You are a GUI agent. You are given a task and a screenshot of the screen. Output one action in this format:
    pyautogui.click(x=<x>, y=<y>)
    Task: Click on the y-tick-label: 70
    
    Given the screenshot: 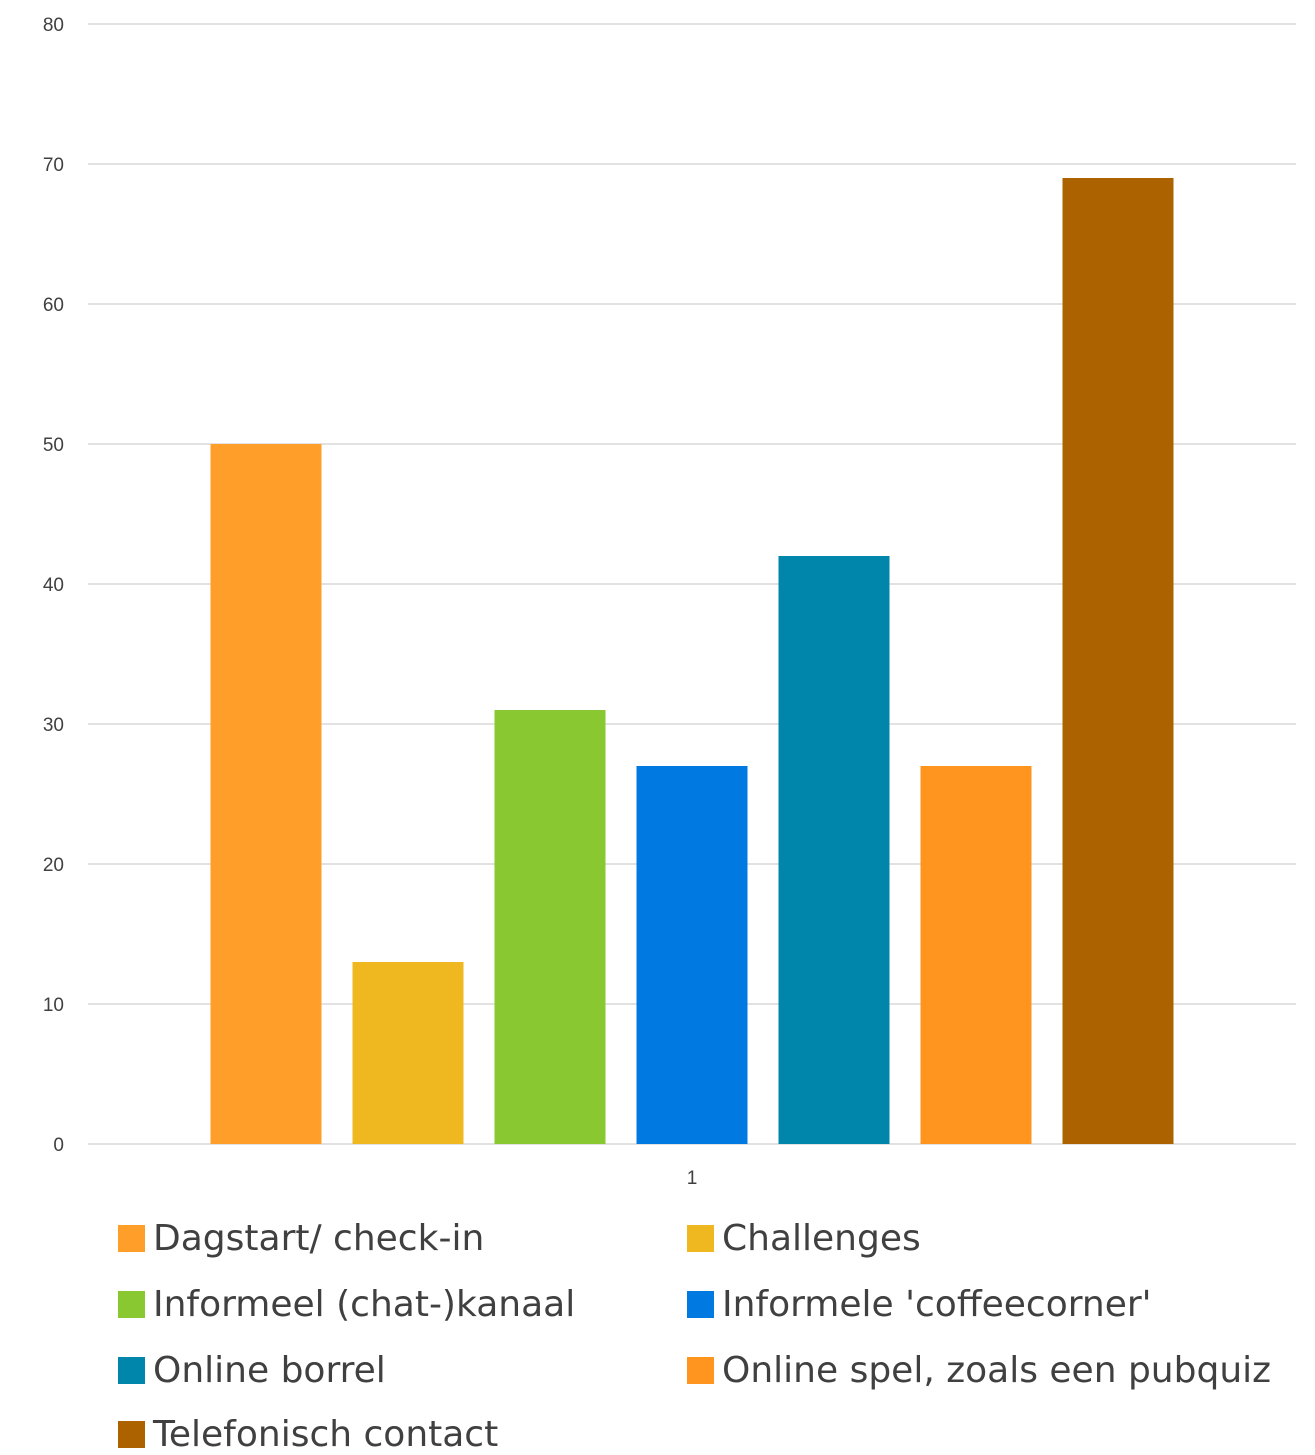 What is the action you would take?
    pyautogui.click(x=53, y=165)
    